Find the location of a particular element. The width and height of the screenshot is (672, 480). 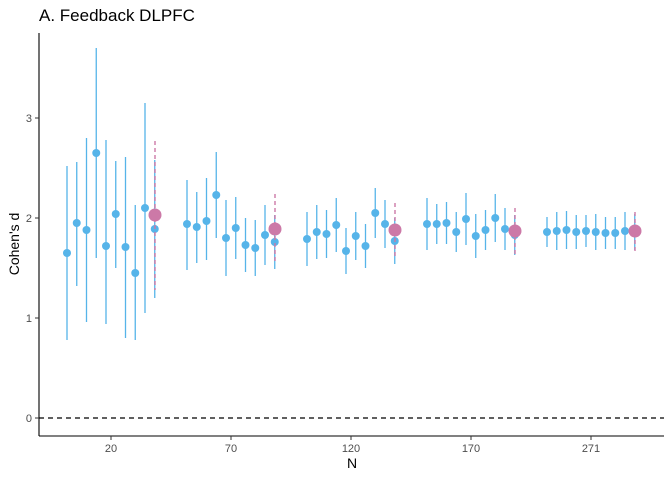

y-tick-label: 1 is located at coordinates (29, 319).